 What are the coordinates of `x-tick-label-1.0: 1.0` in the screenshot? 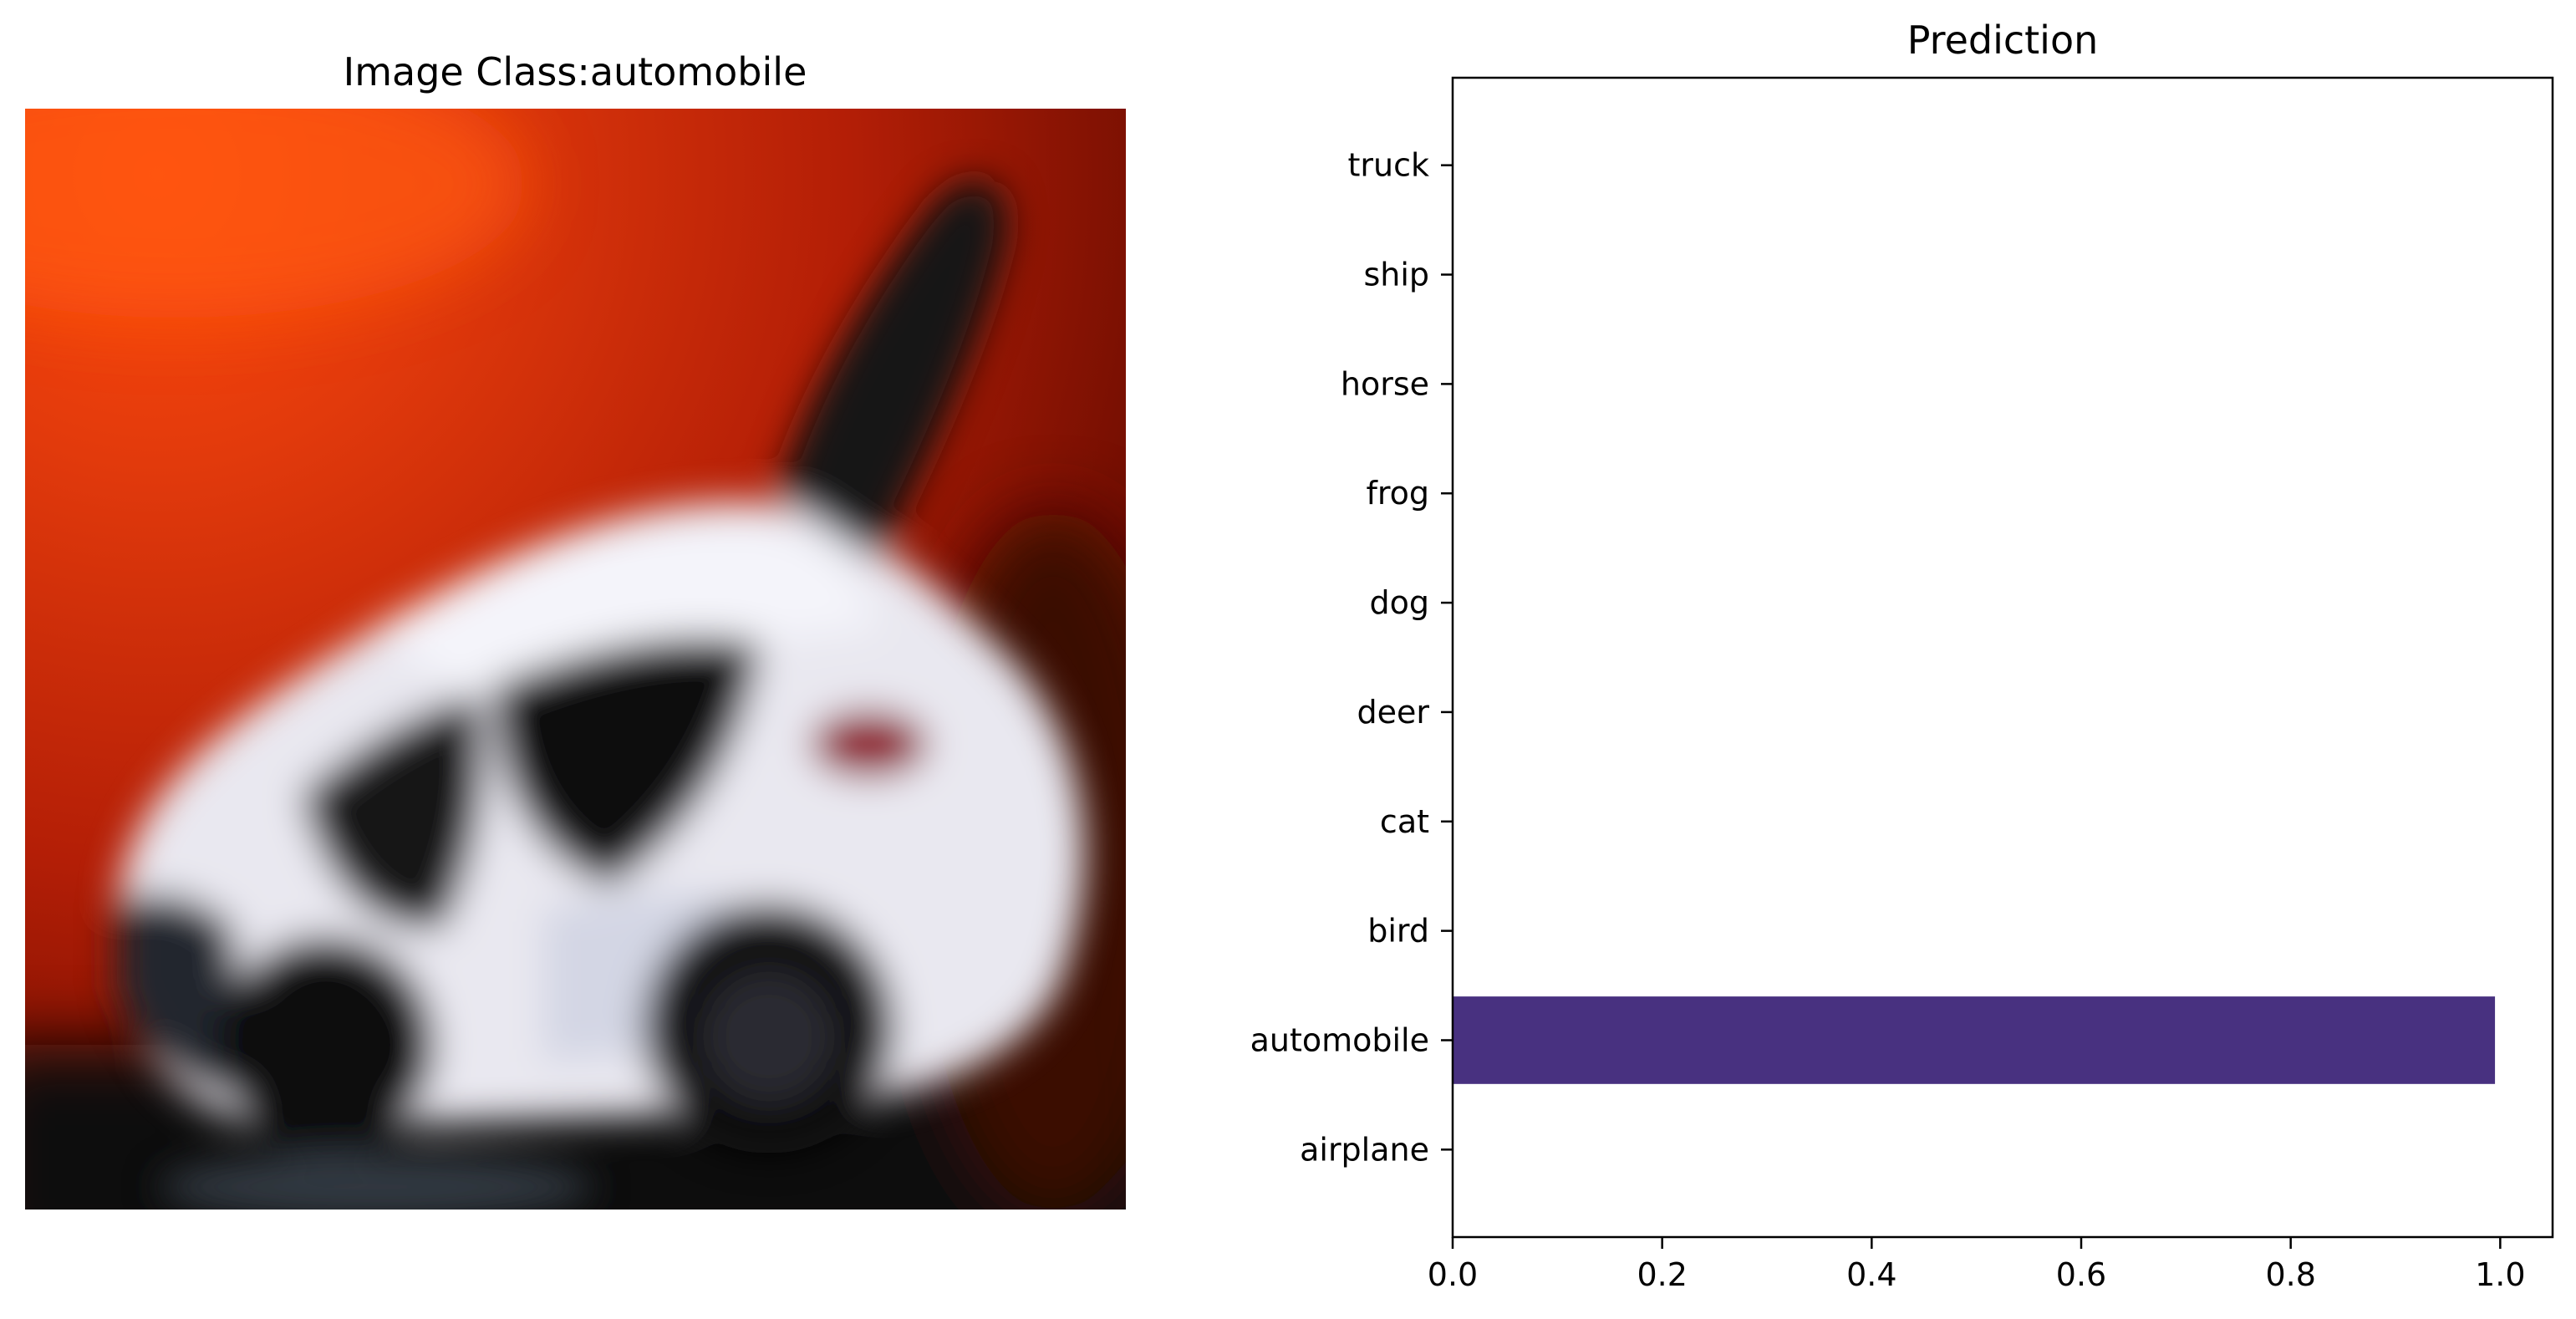 It's located at (2500, 1274).